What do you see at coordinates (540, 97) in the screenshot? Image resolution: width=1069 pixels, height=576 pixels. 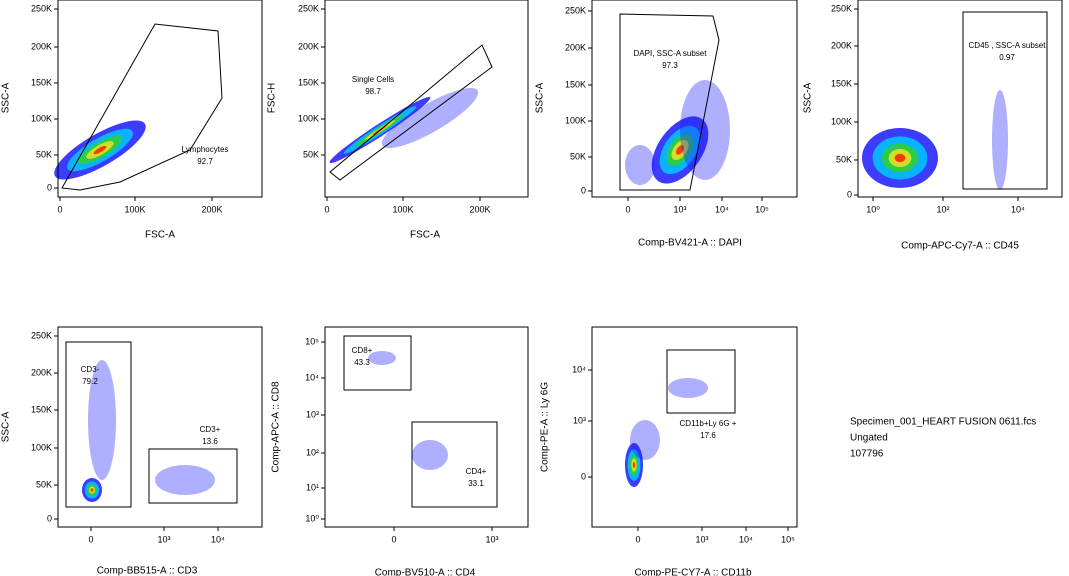 I see `y-axis-label: SSC-A` at bounding box center [540, 97].